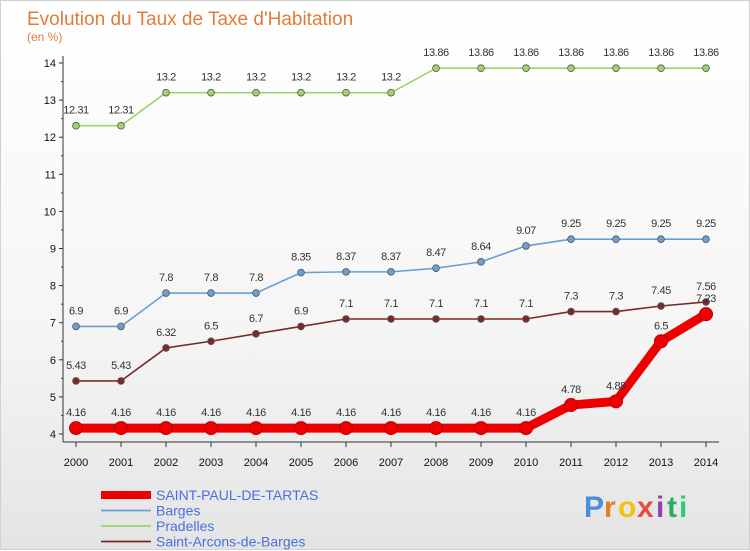 The image size is (750, 551). Describe the element at coordinates (53, 287) in the screenshot. I see `y-tick-label: 8` at that location.